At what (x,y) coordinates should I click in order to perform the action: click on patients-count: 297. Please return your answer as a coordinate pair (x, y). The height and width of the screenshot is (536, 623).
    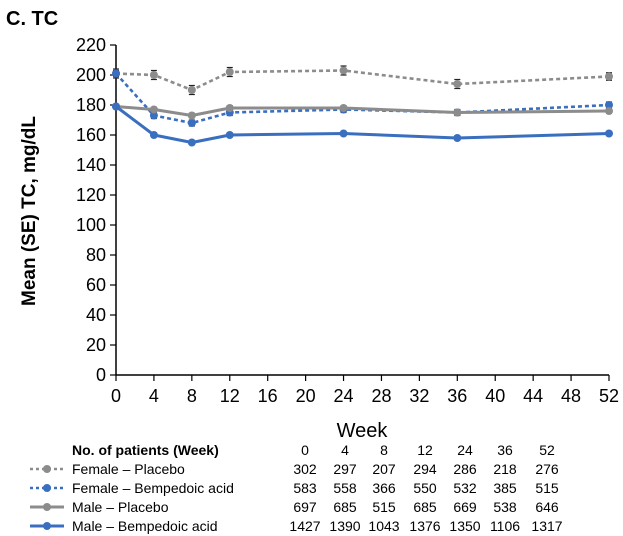
    Looking at the image, I should click on (345, 469).